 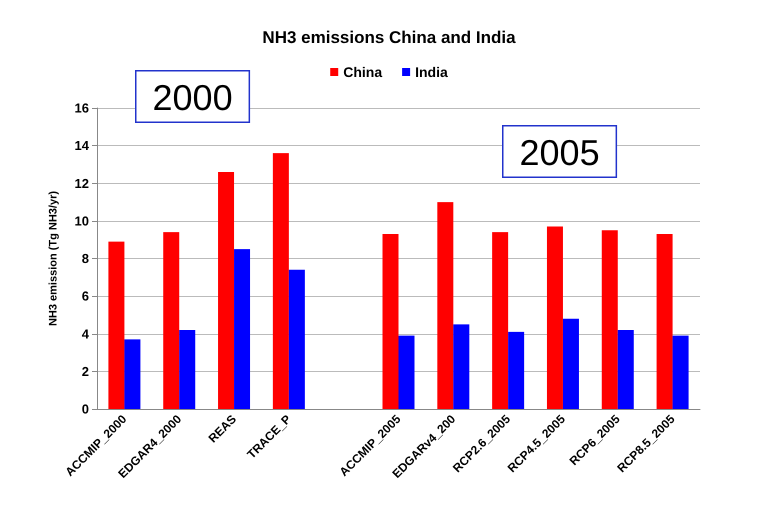 What do you see at coordinates (389, 37) in the screenshot?
I see `chart-title: NH3 emissions China and India` at bounding box center [389, 37].